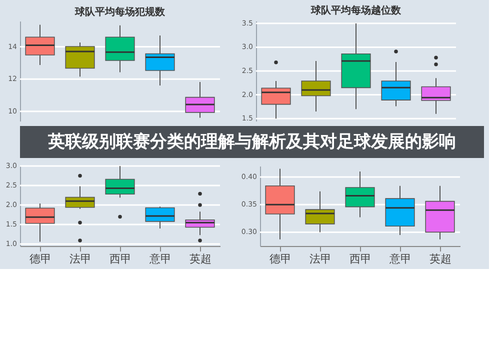 The width and height of the screenshot is (500, 362). Describe the element at coordinates (356, 10) in the screenshot. I see `chart-title: 球队平均每场越位数` at that location.